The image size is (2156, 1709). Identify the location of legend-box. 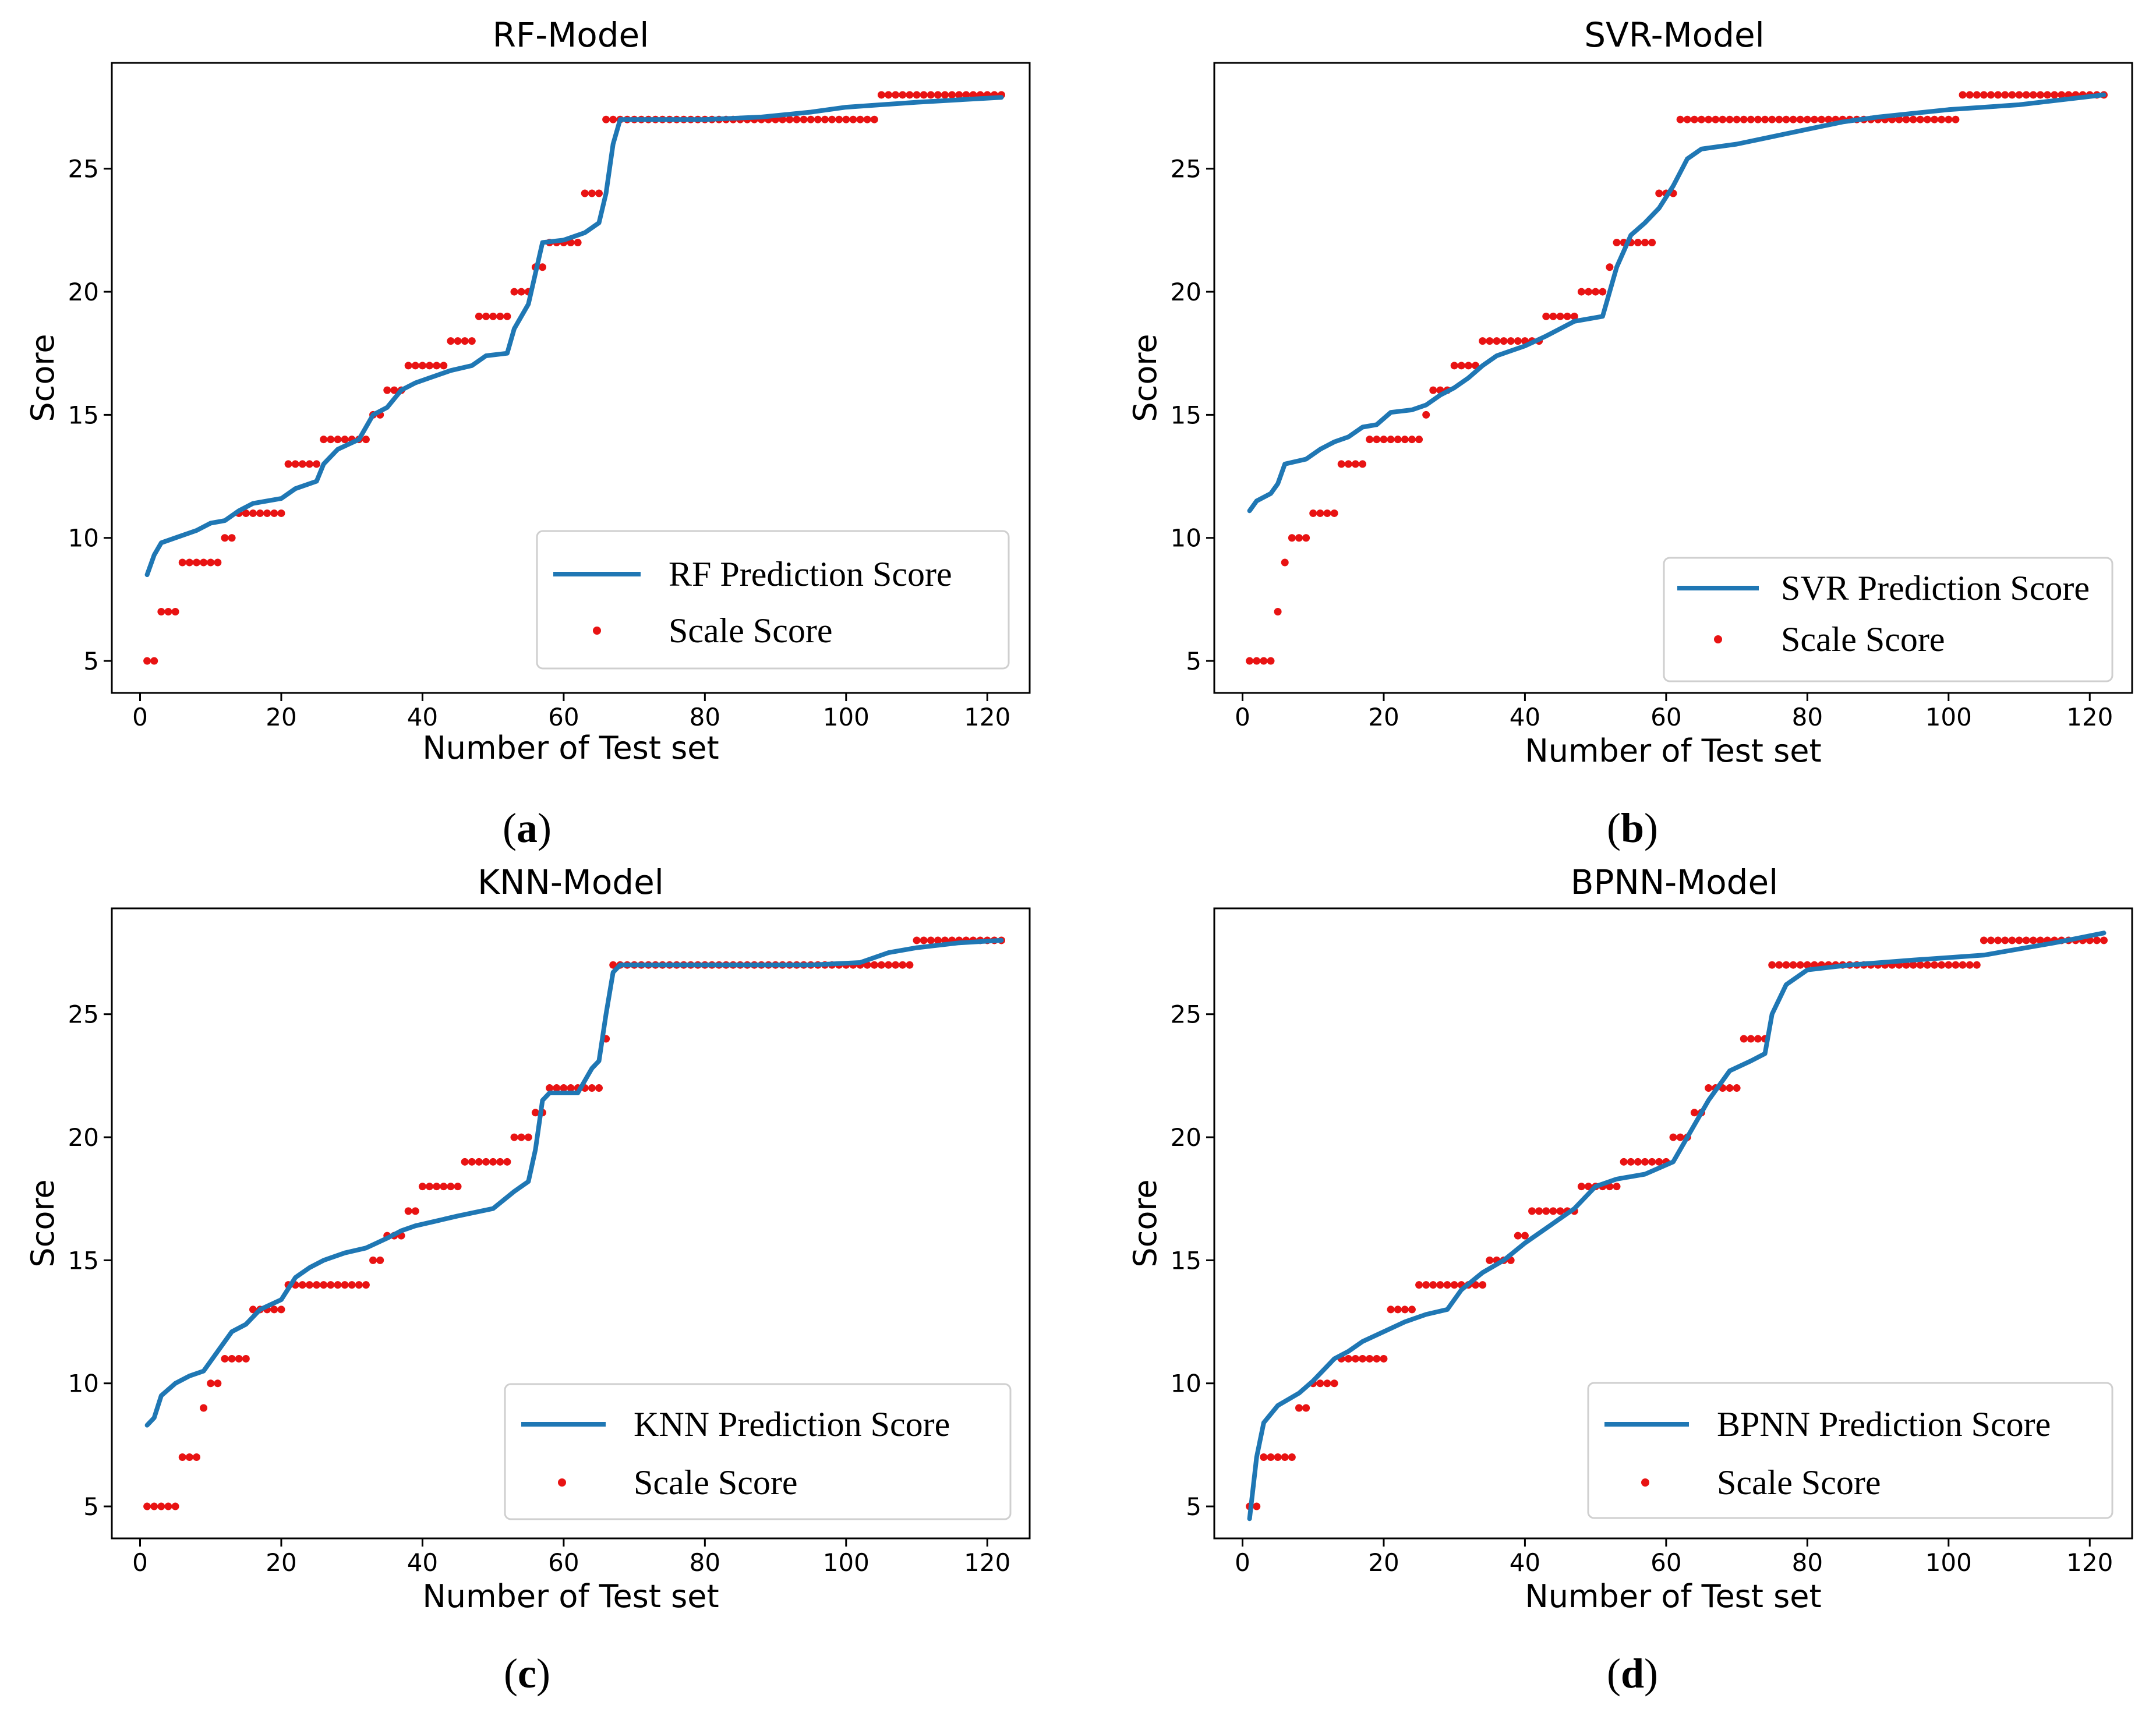
(1888, 619).